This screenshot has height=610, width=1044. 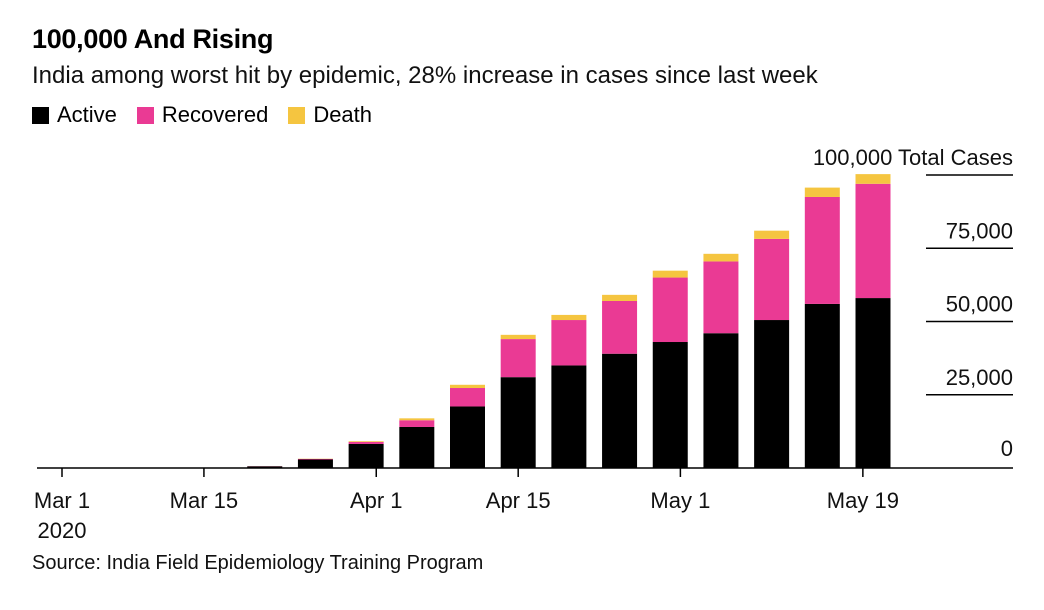 What do you see at coordinates (518, 500) in the screenshot?
I see `x-tick-label: Apr 15` at bounding box center [518, 500].